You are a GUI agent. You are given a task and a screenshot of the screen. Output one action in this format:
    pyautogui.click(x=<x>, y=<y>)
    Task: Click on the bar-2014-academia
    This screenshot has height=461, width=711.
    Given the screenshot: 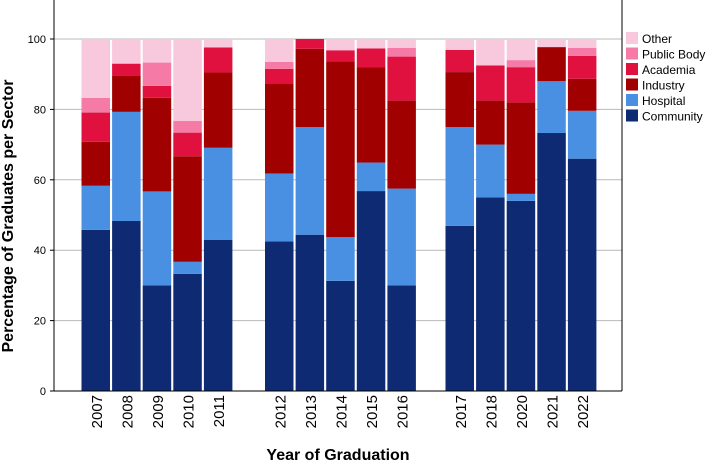 What is the action you would take?
    pyautogui.click(x=340, y=56)
    